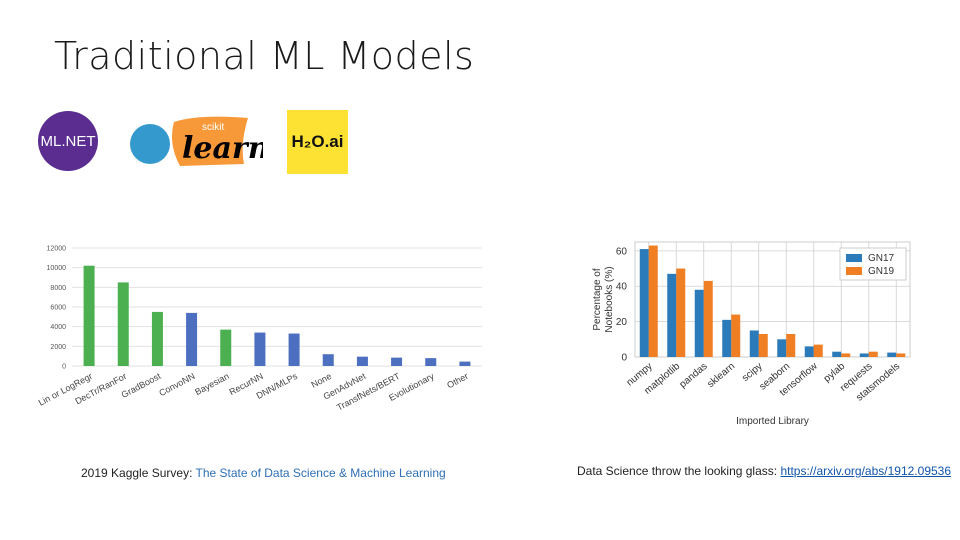 This screenshot has width=960, height=540. I want to click on x-tick-label: None, so click(321, 380).